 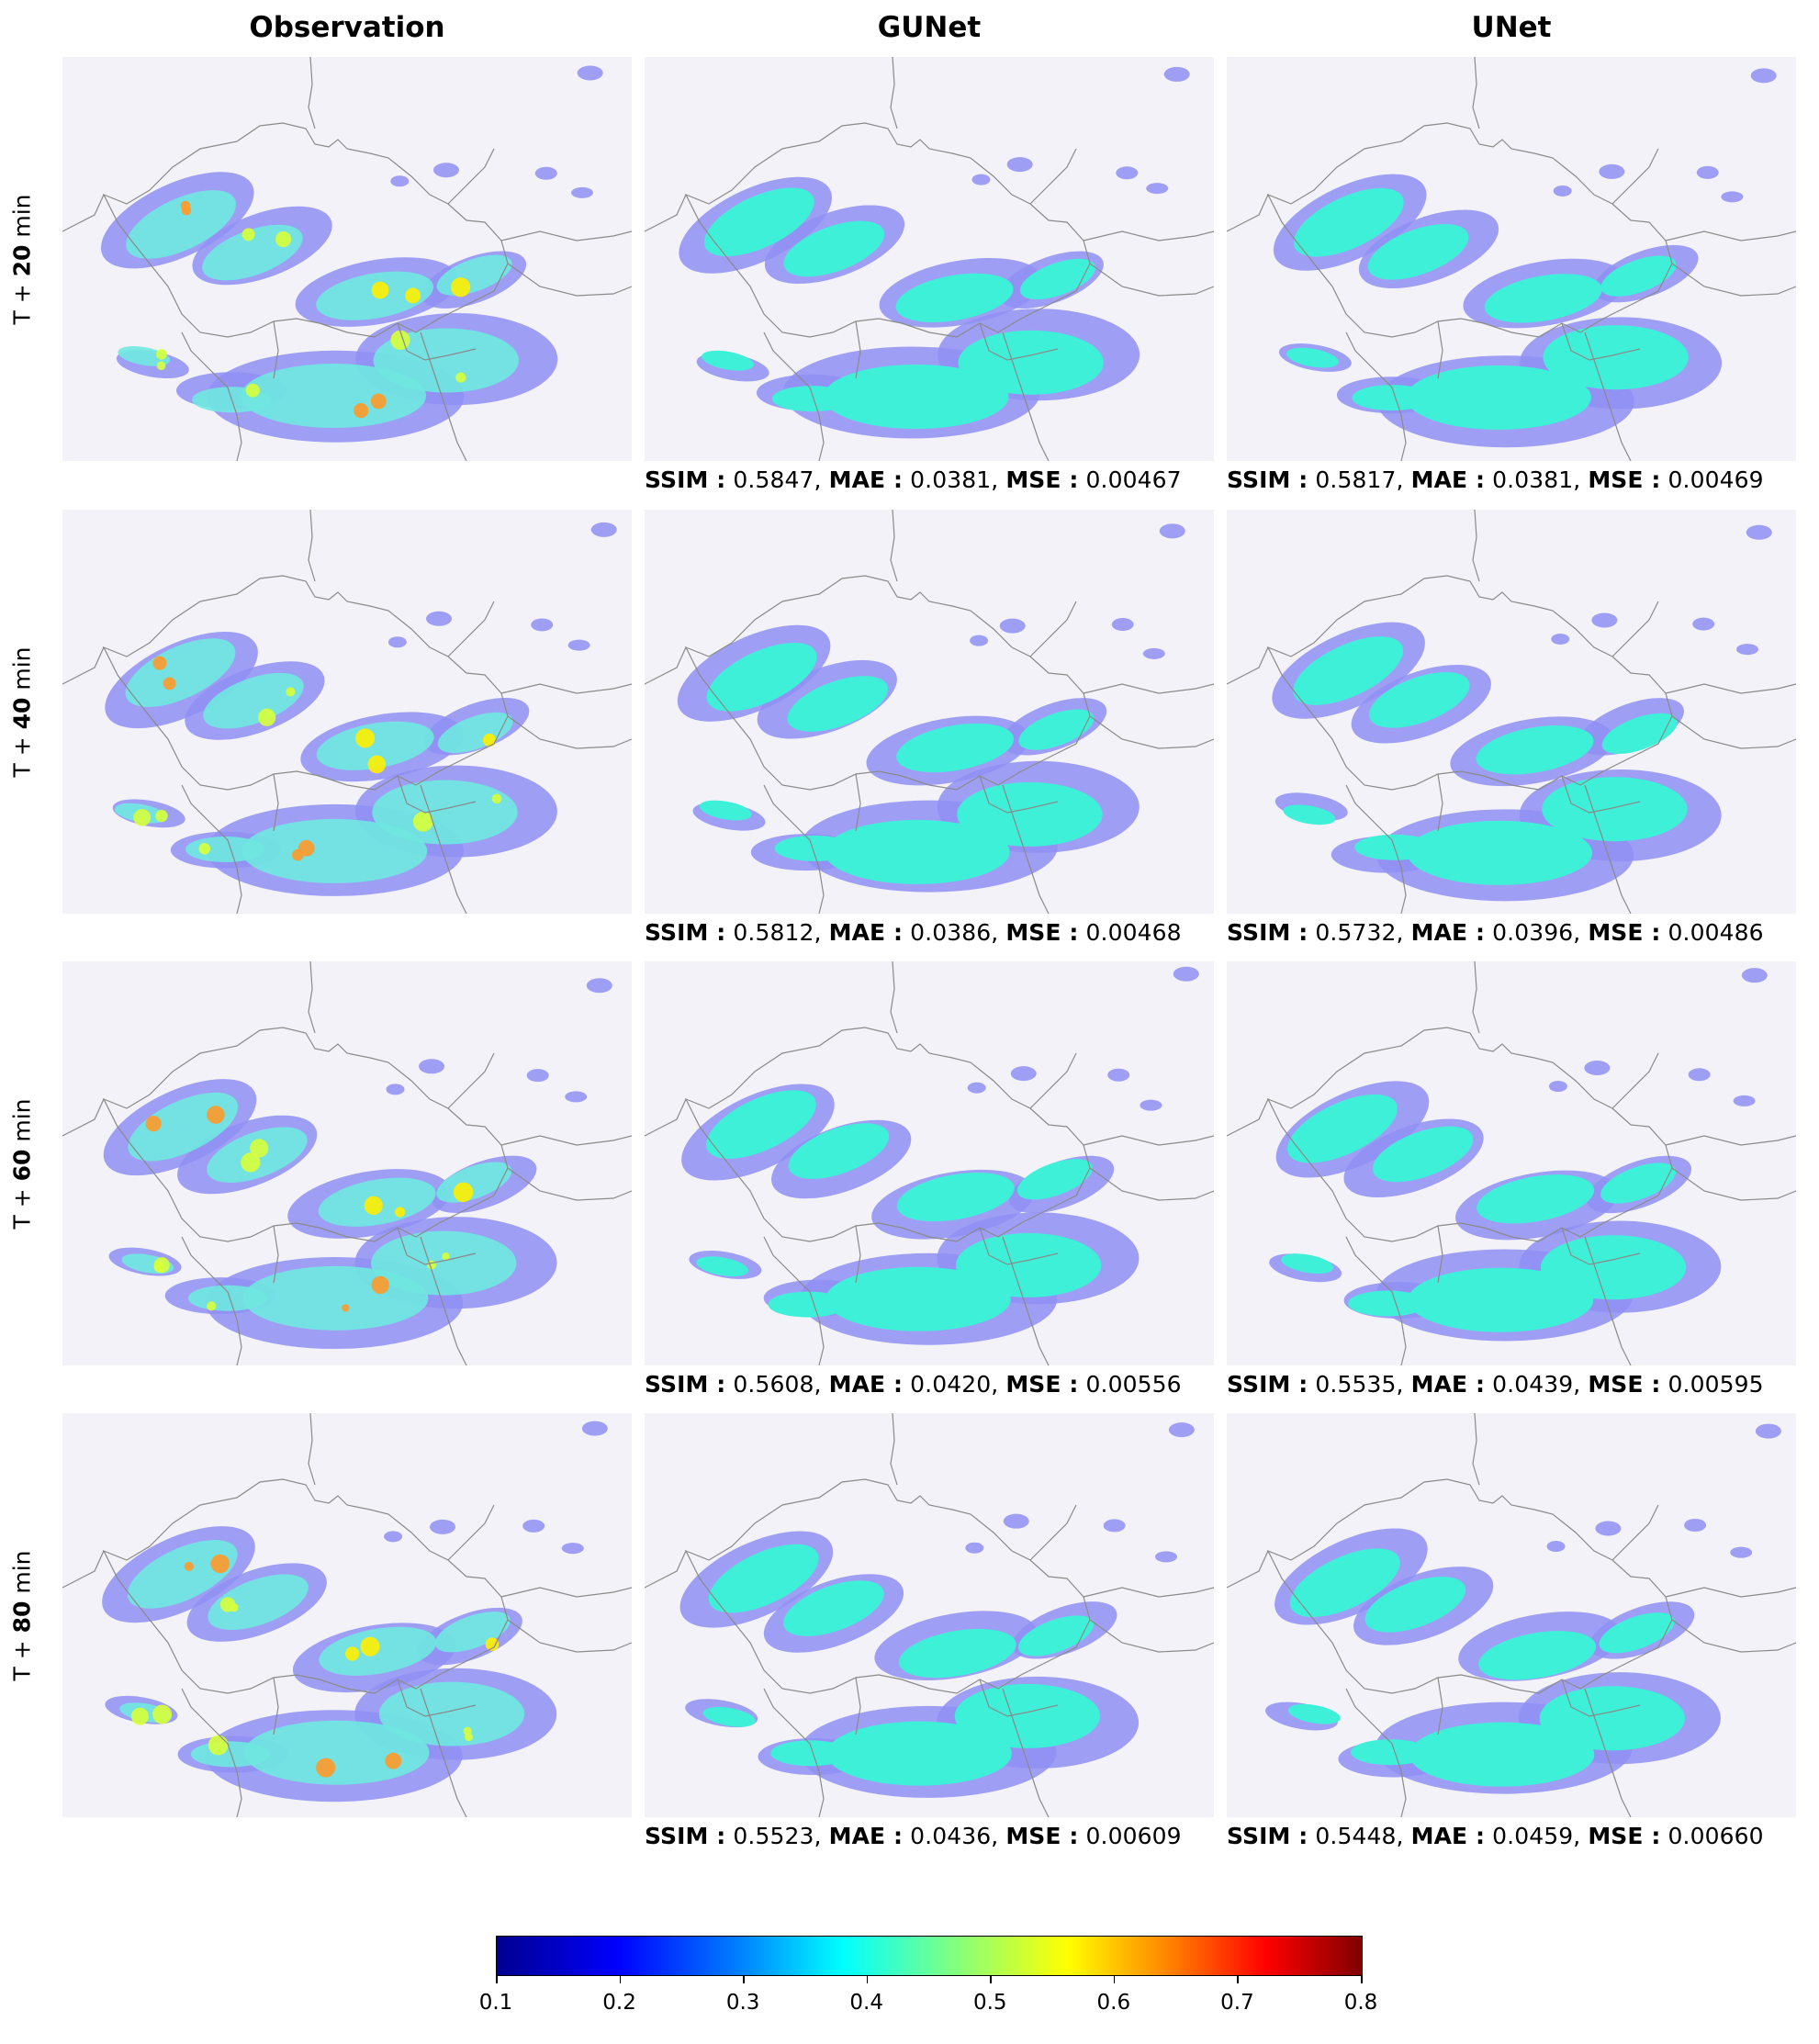 I want to click on colorbar-tick-label: 0.3, so click(x=743, y=2003).